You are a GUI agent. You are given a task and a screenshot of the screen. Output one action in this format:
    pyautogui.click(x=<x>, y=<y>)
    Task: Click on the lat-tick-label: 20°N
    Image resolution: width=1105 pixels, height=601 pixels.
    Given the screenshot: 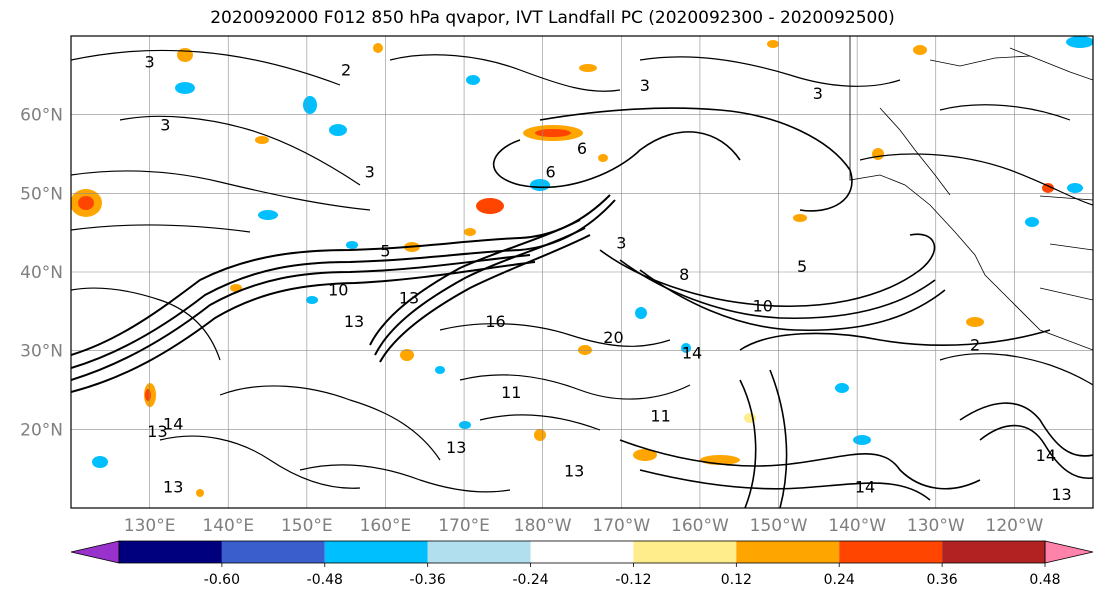 What is the action you would take?
    pyautogui.click(x=41, y=430)
    